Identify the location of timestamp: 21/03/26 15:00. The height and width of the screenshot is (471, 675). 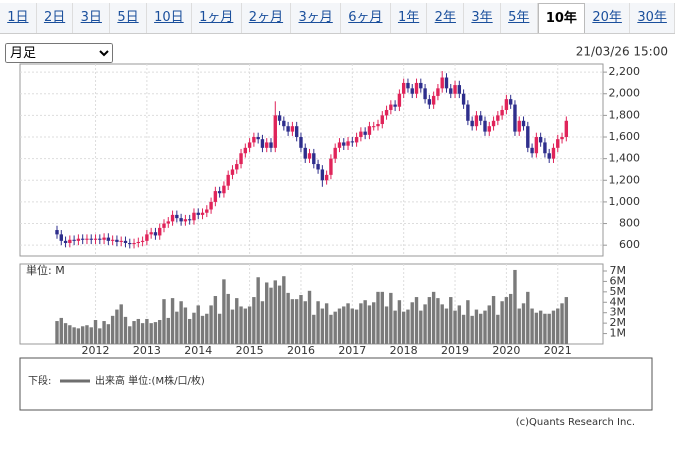
(622, 52).